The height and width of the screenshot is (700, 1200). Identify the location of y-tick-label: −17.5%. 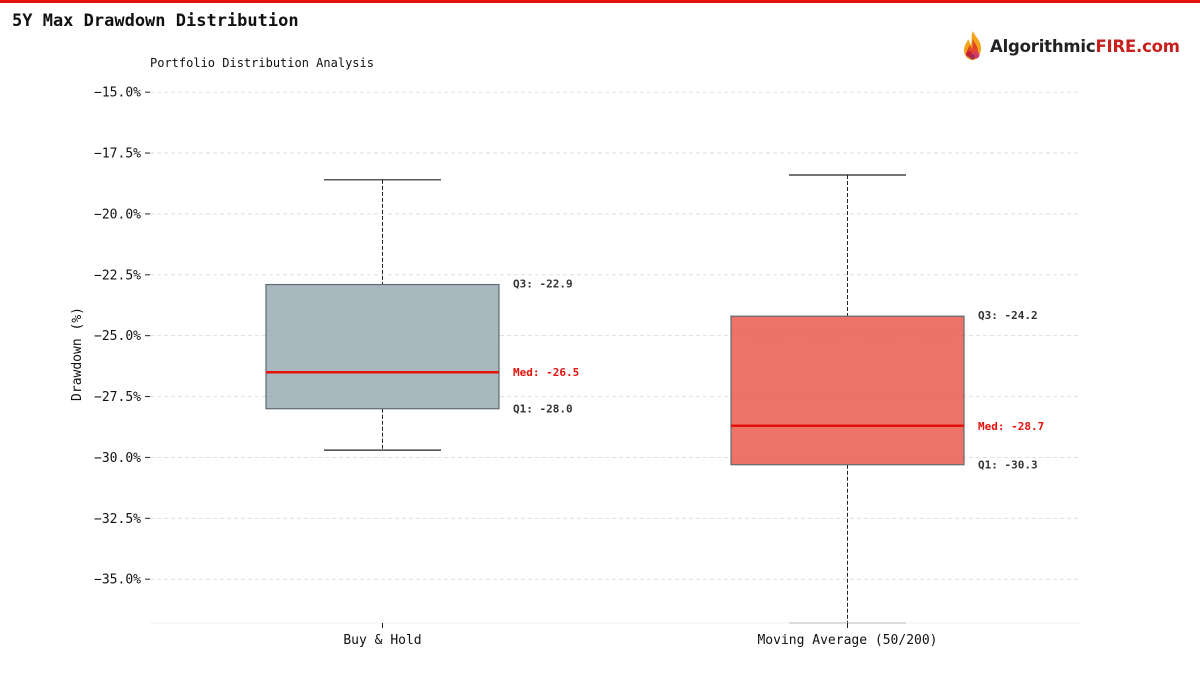
(117, 154).